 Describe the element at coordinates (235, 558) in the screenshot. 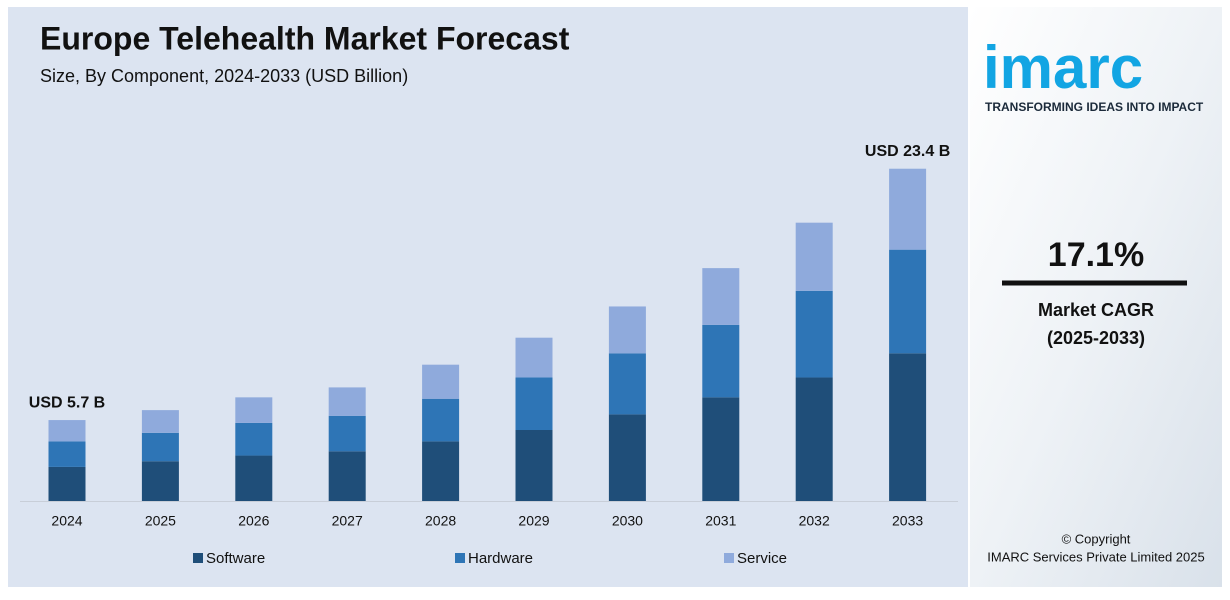

I see `legend-label: Software` at that location.